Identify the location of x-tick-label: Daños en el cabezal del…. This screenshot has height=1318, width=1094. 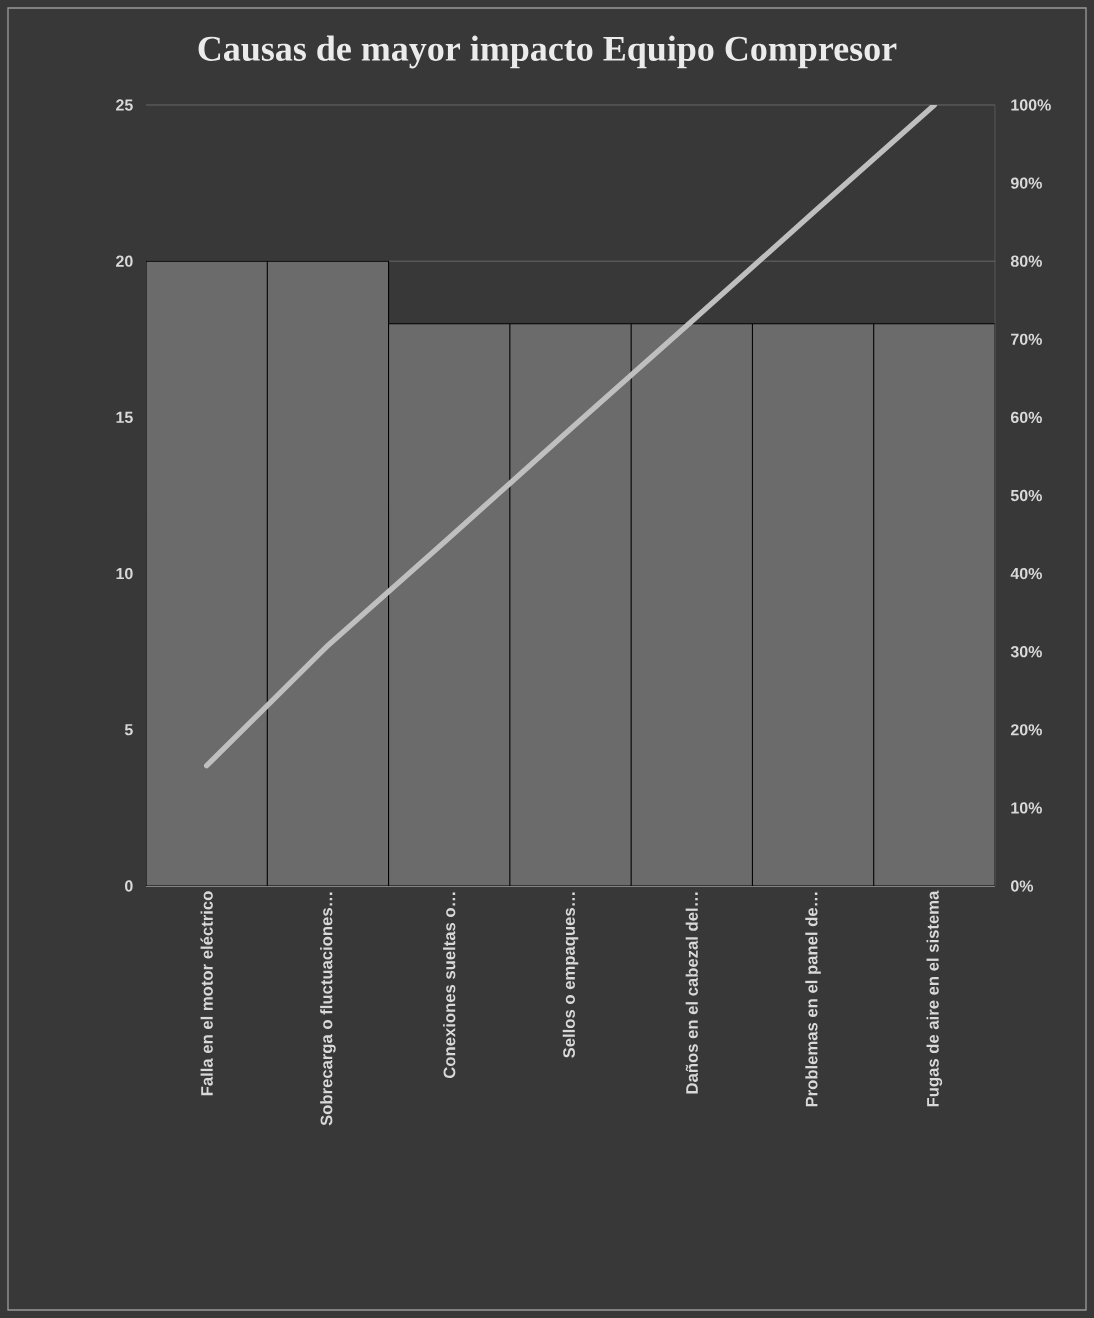
(691, 993).